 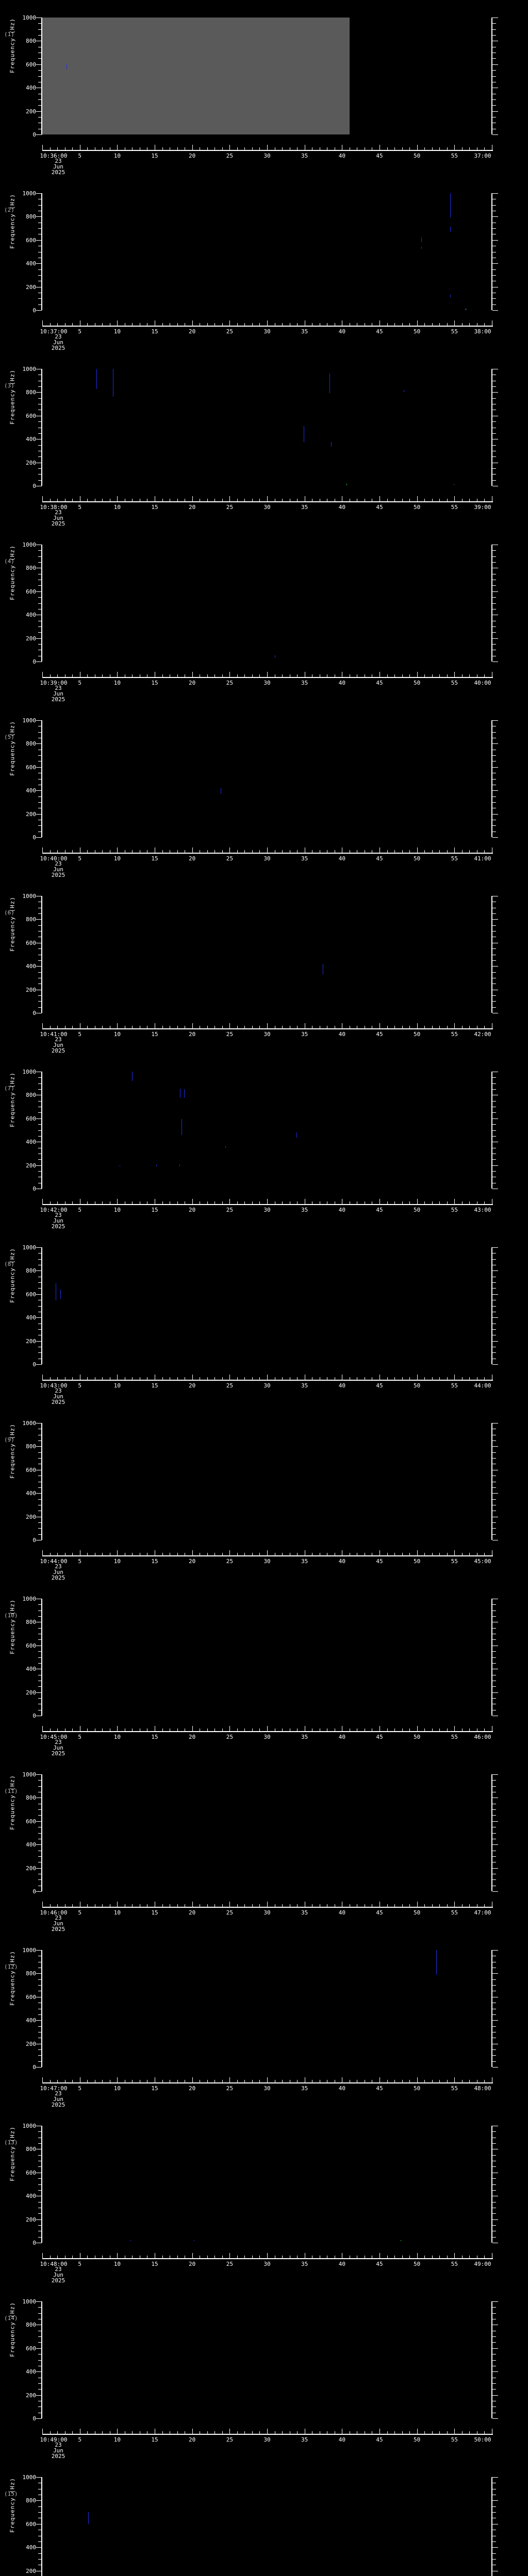 What do you see at coordinates (417, 331) in the screenshot?
I see `x-tick-label: 50` at bounding box center [417, 331].